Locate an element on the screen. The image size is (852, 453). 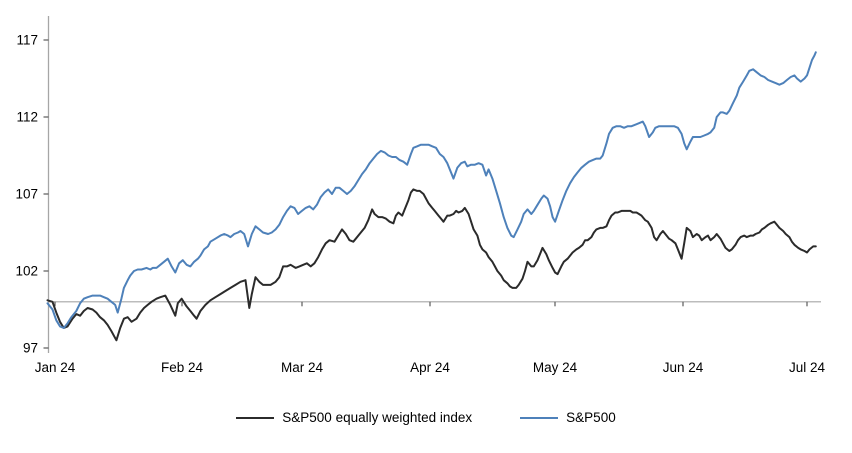
legend-label-sp500: S&P500 is located at coordinates (591, 417).